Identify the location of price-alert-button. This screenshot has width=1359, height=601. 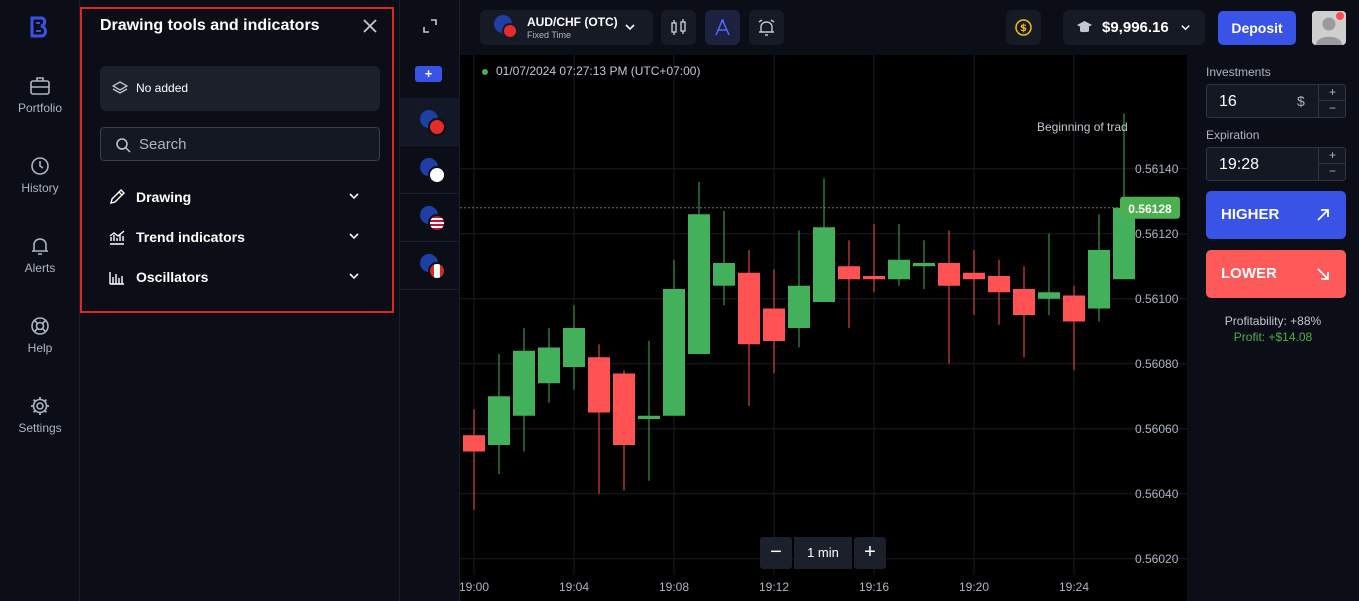
(766, 27).